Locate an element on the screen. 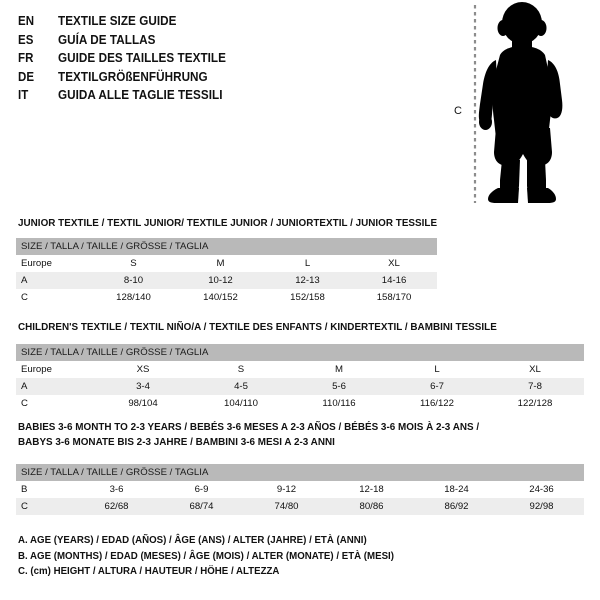 The width and height of the screenshot is (600, 600). language-code-en: EN is located at coordinates (26, 21).